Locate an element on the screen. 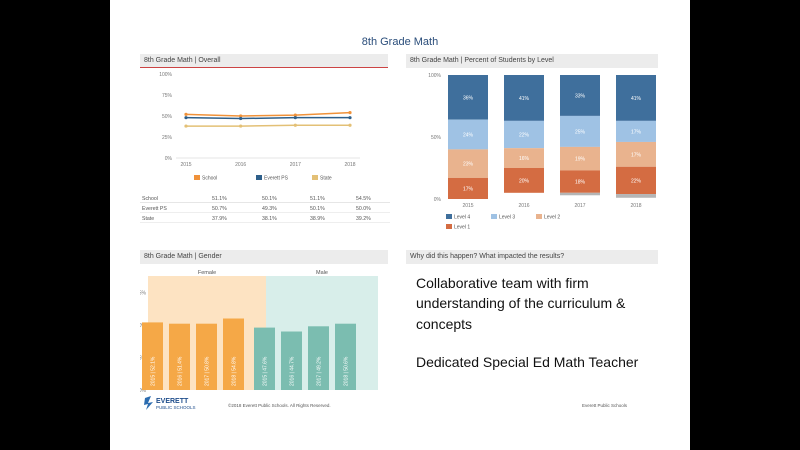  table-cell: 37.9% is located at coordinates (219, 219).